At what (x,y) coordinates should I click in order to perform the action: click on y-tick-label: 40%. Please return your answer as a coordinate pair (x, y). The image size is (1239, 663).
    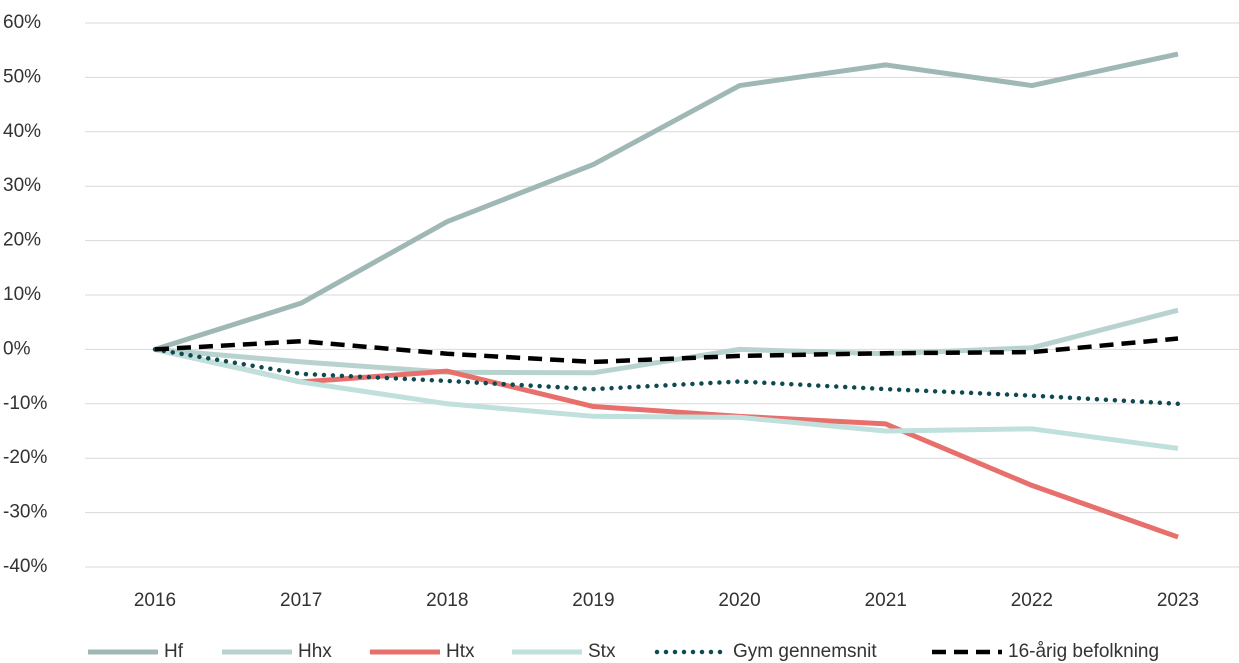
    Looking at the image, I should click on (22, 131).